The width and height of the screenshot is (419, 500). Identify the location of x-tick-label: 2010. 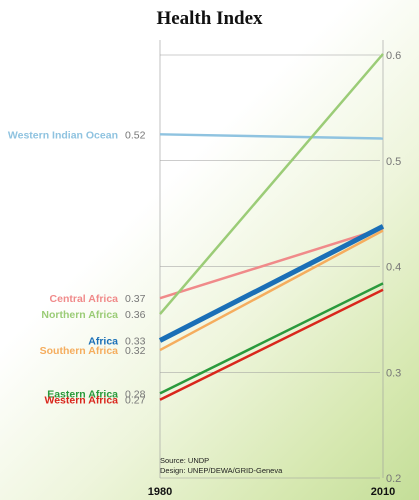
(383, 492).